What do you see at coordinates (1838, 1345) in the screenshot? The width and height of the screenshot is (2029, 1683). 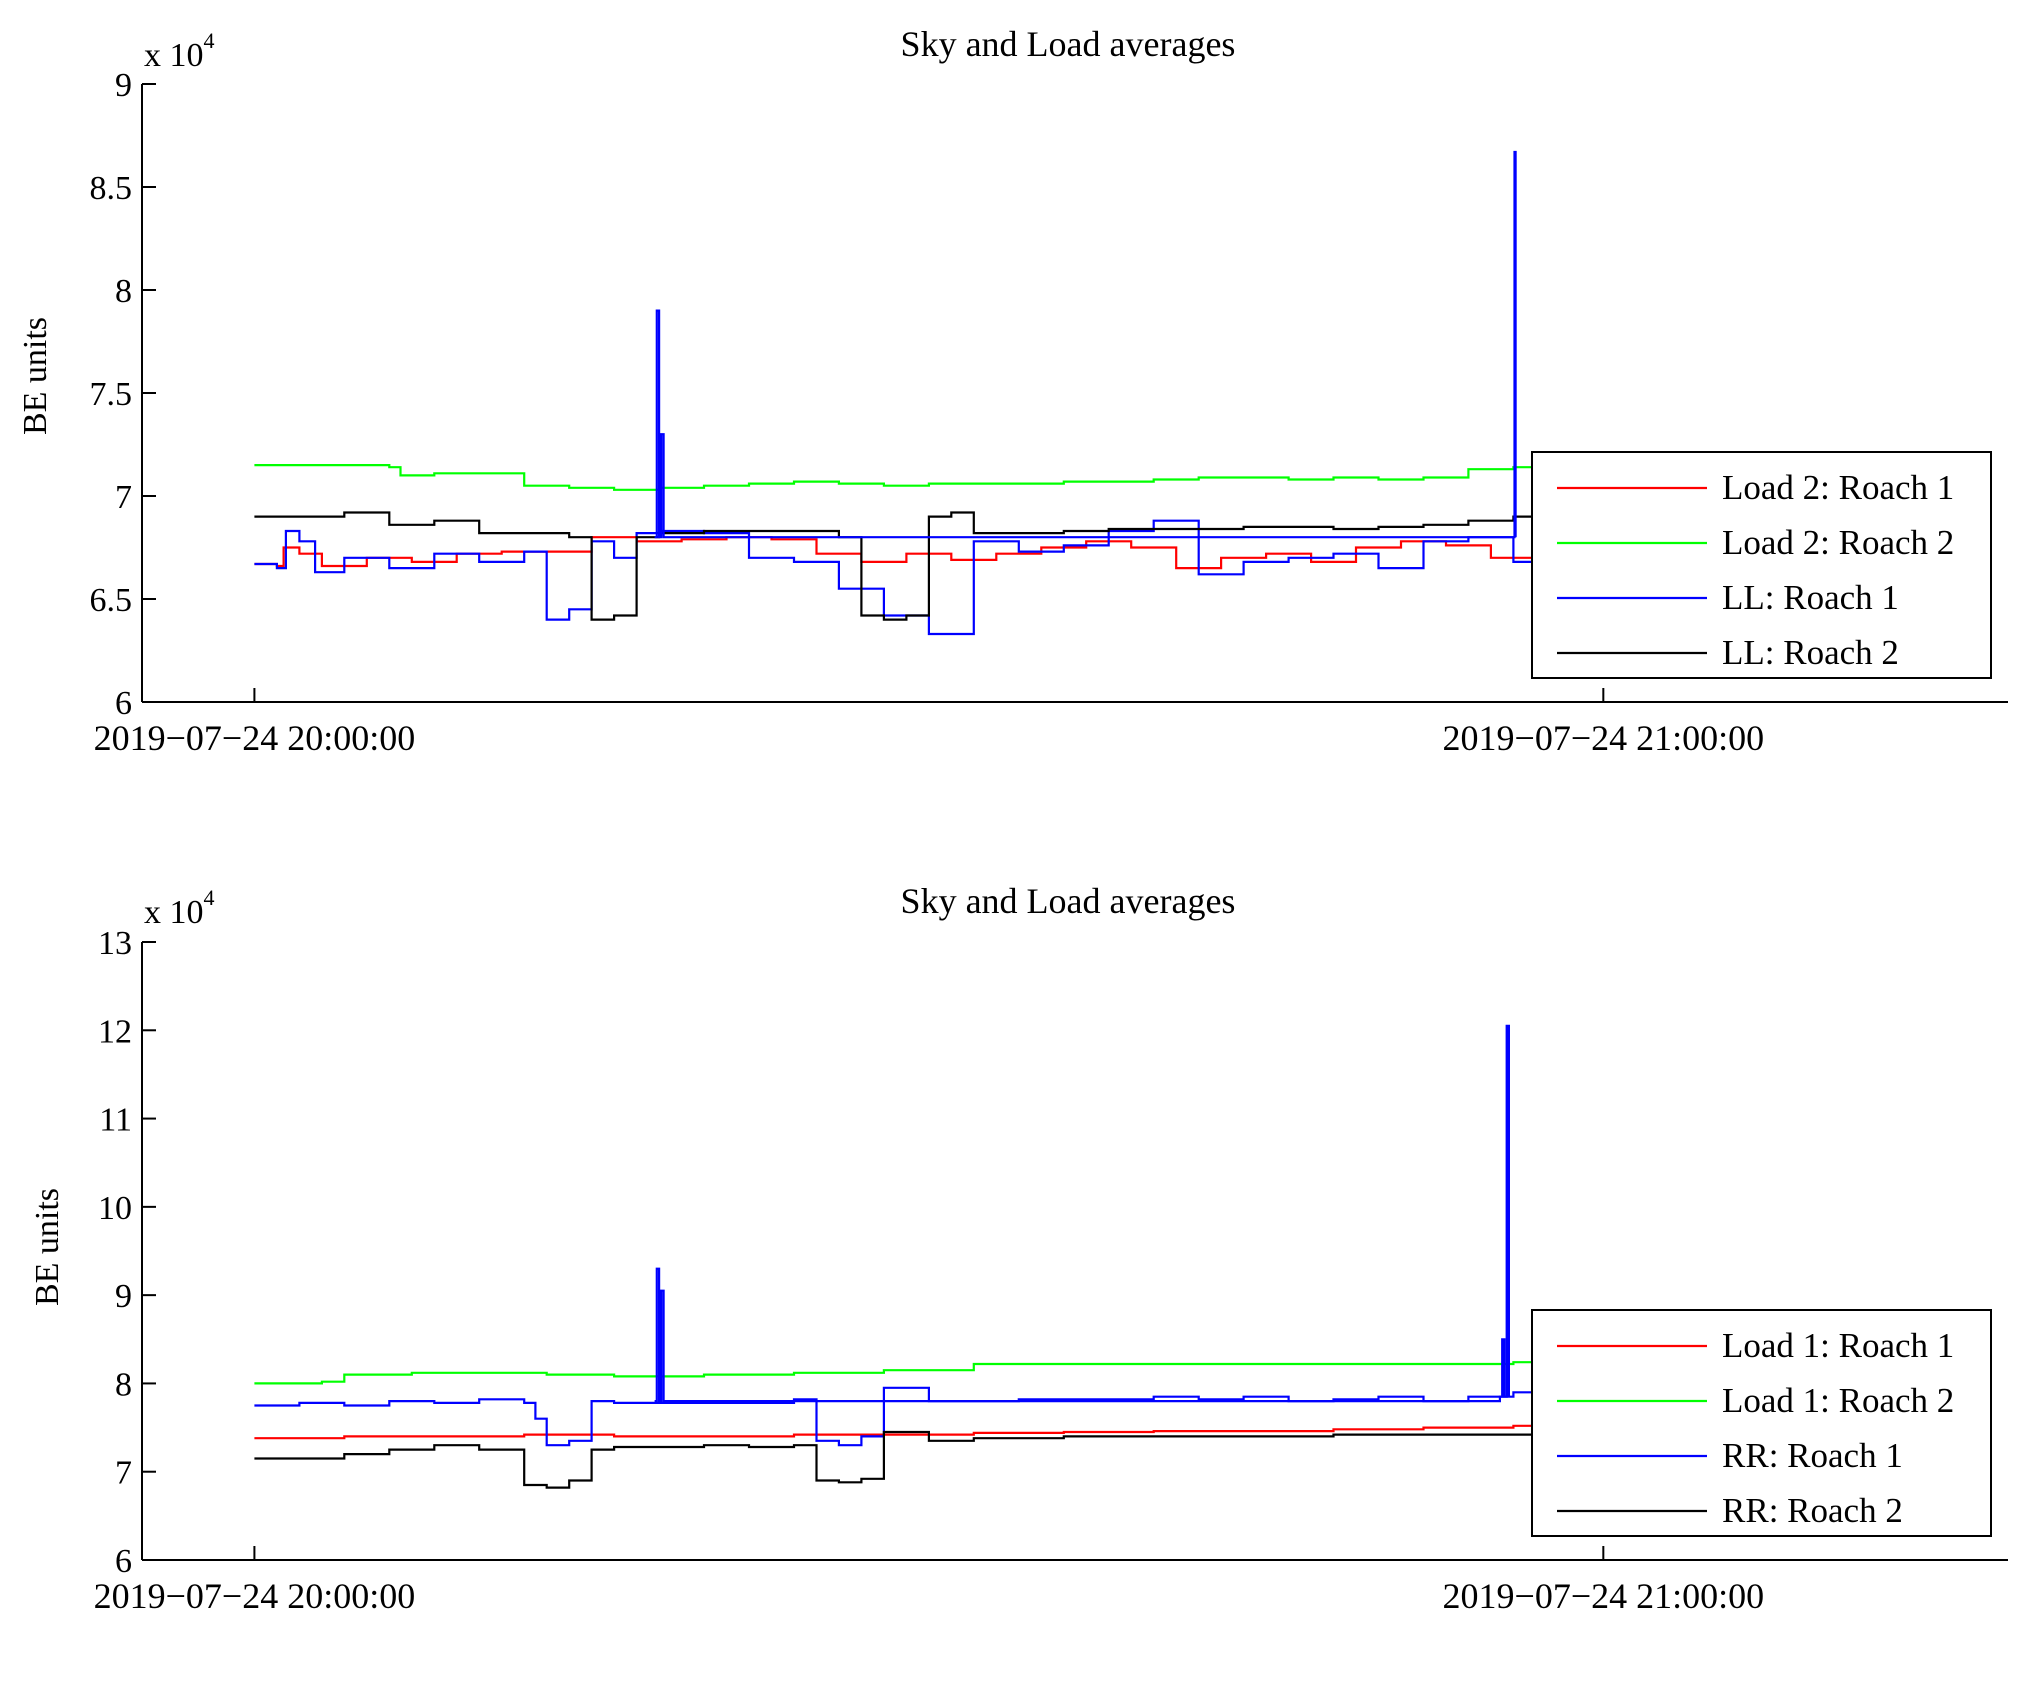 I see `legend-label: Load 1: Roach 1` at bounding box center [1838, 1345].